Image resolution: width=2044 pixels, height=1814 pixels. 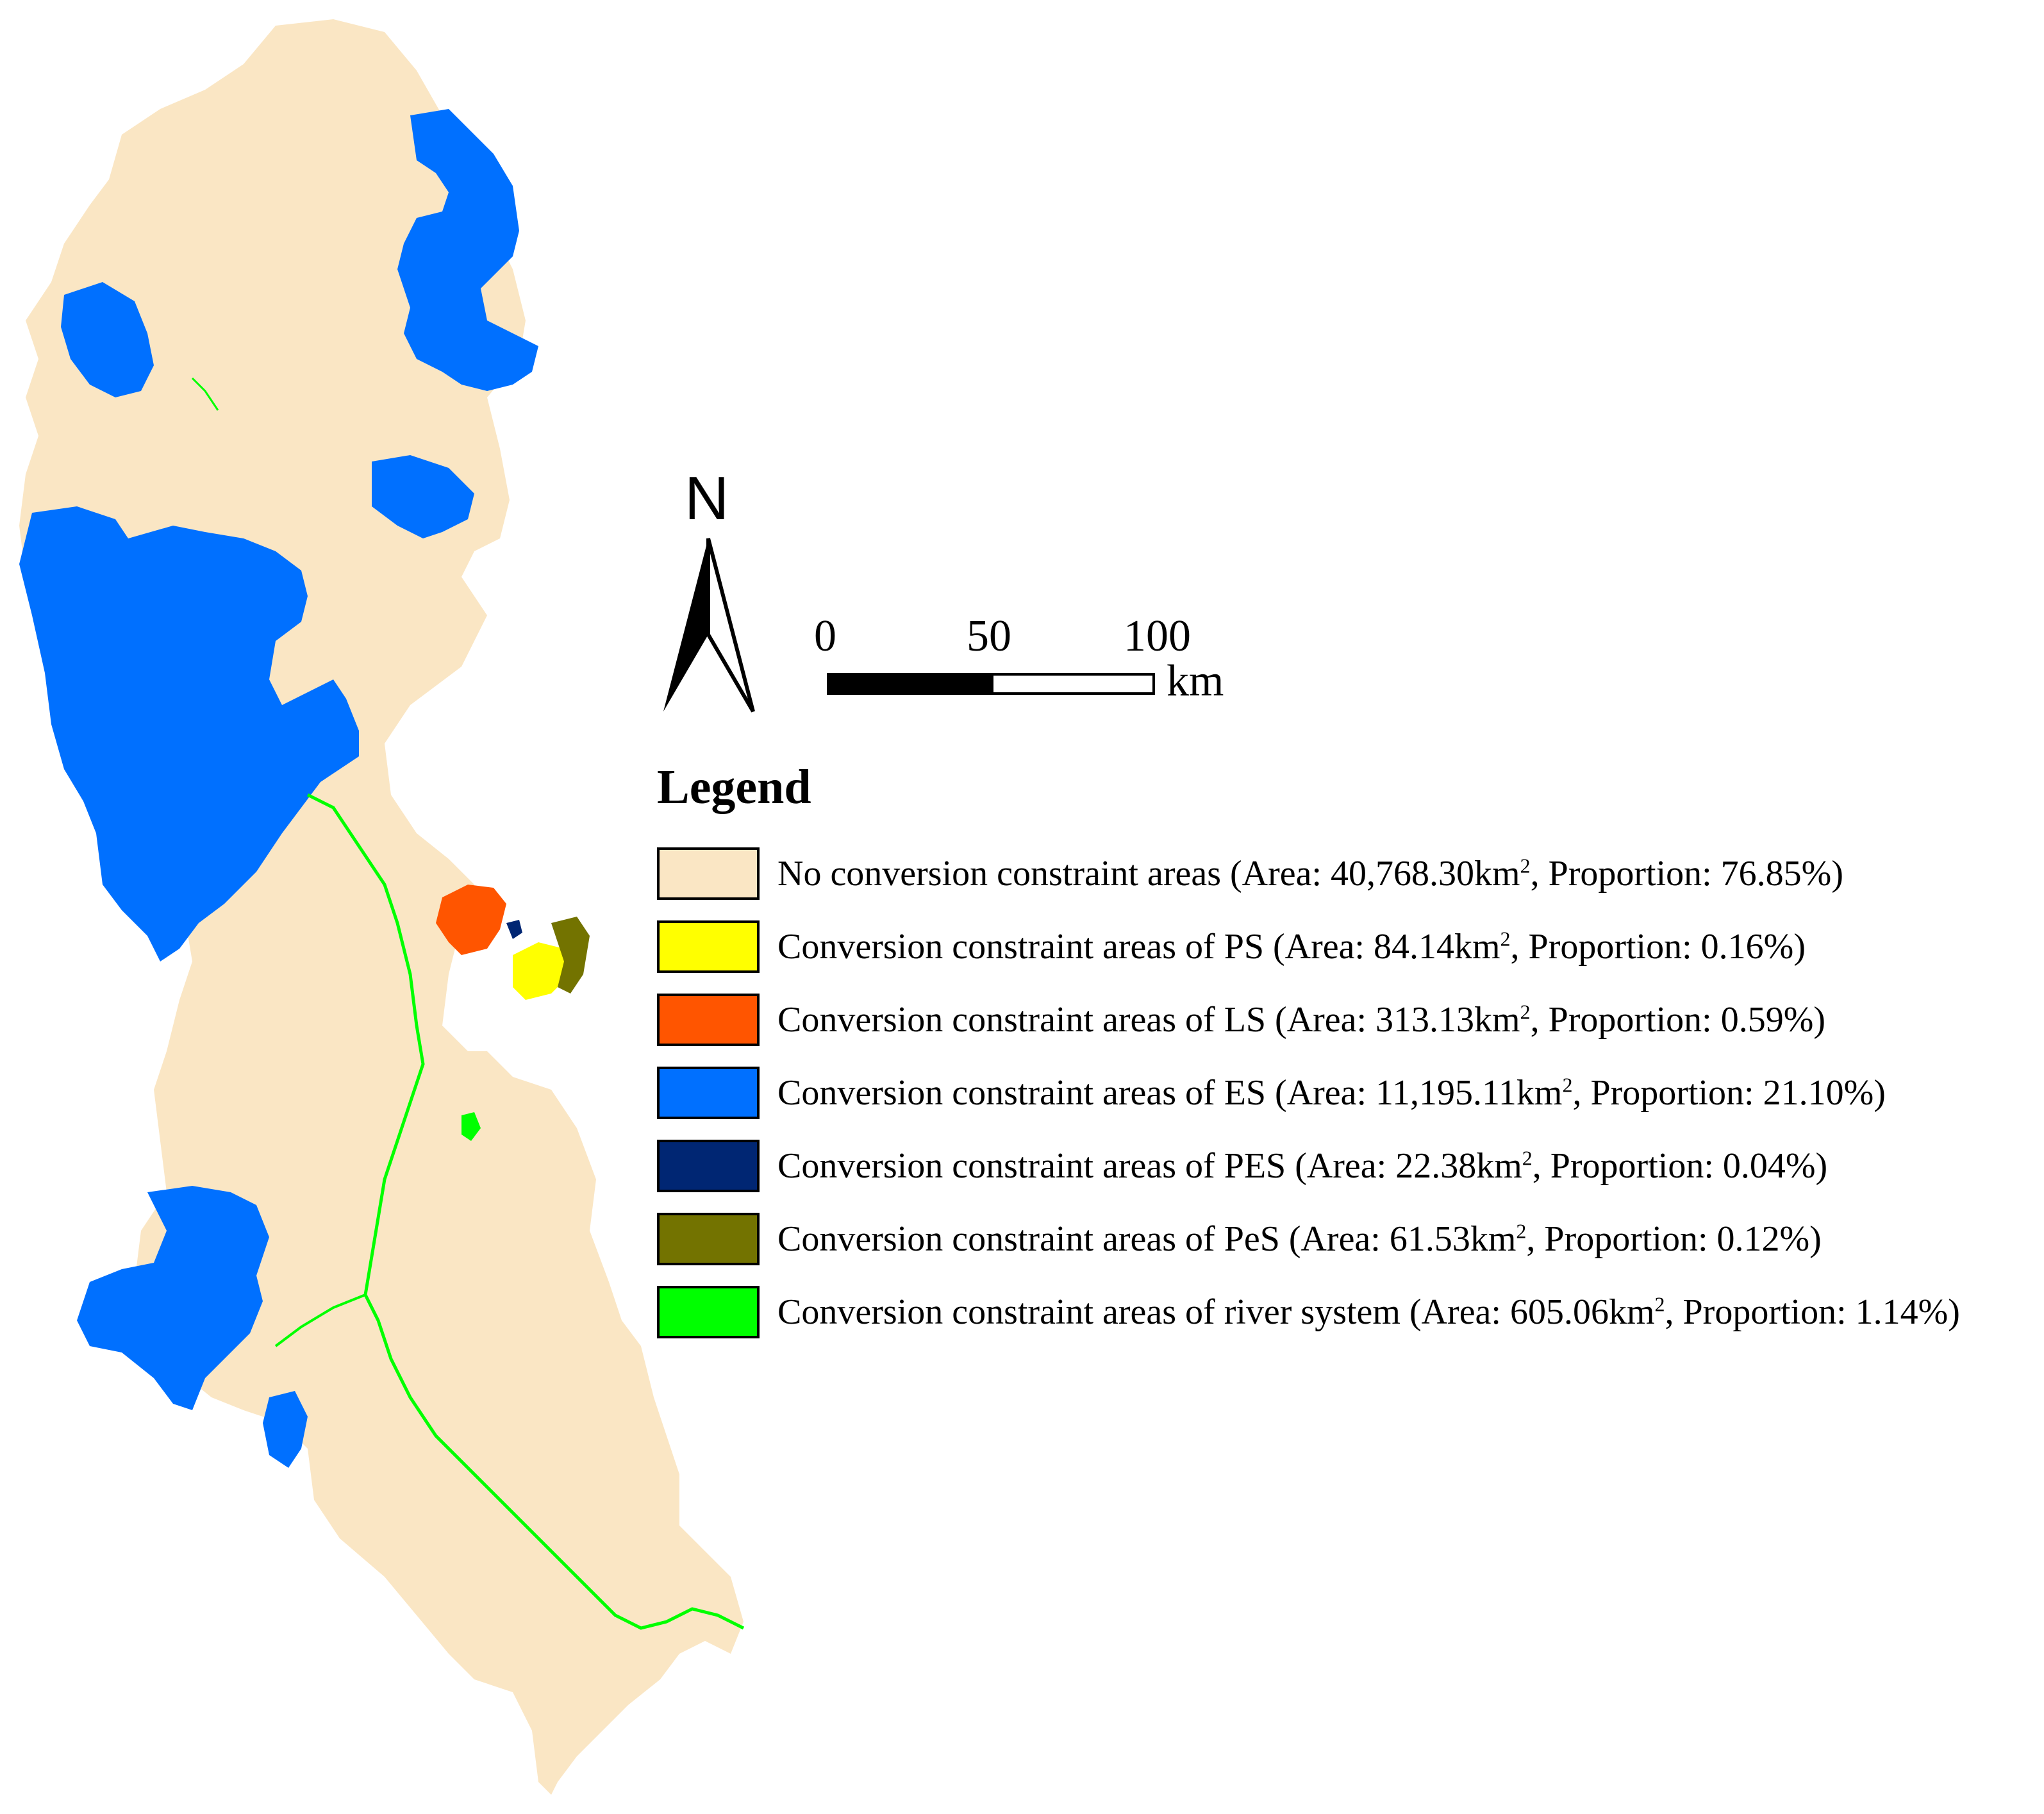 I want to click on map-river-lake, so click(x=471, y=1127).